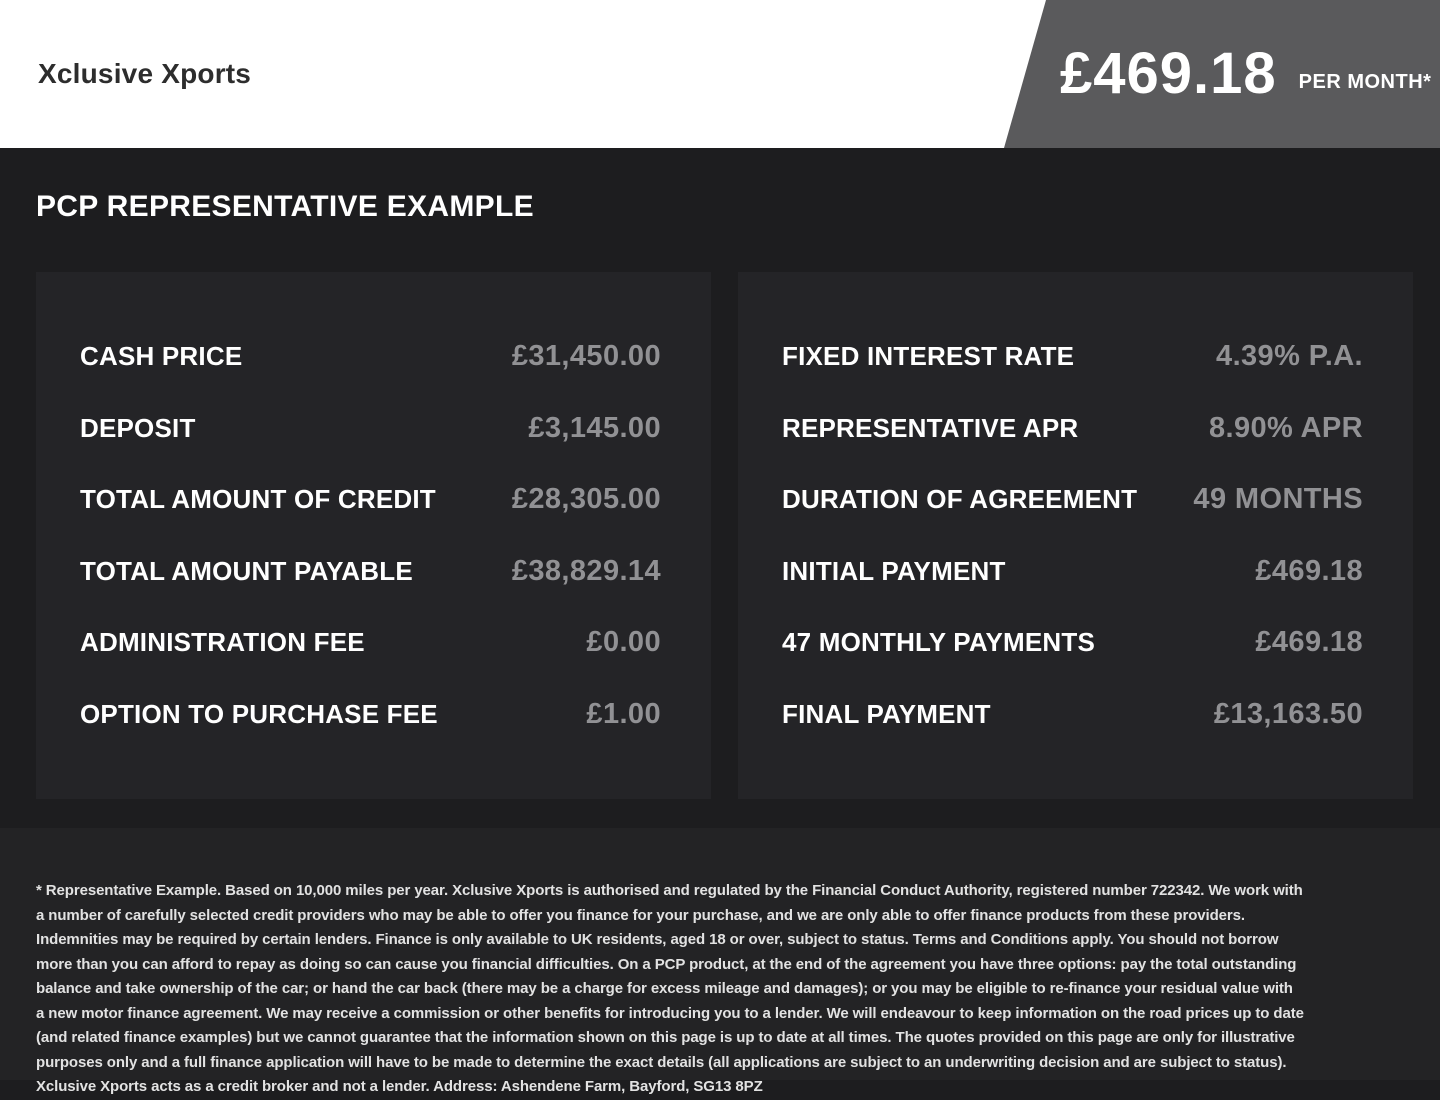 This screenshot has width=1440, height=1100. Describe the element at coordinates (1072, 571) in the screenshot. I see `finance-row: INITIAL PAYMENT £469.18` at that location.